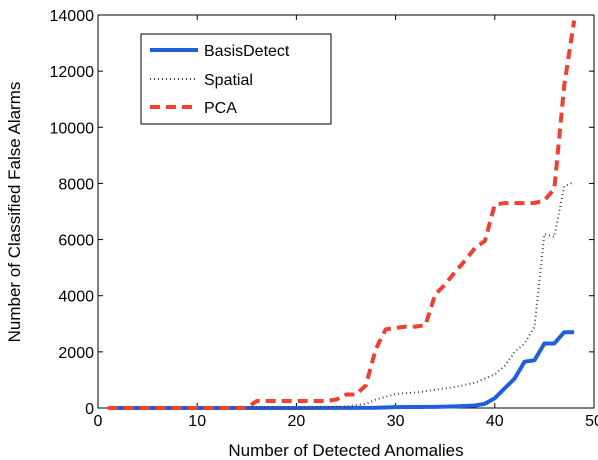 Image resolution: width=598 pixels, height=460 pixels. Describe the element at coordinates (76, 241) in the screenshot. I see `y-tick-label: 6000` at that location.